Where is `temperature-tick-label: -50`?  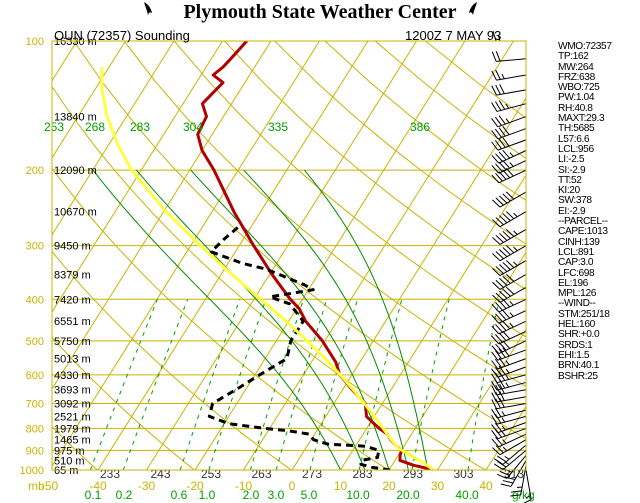
temperature-tick-label: -50 is located at coordinates (50, 486).